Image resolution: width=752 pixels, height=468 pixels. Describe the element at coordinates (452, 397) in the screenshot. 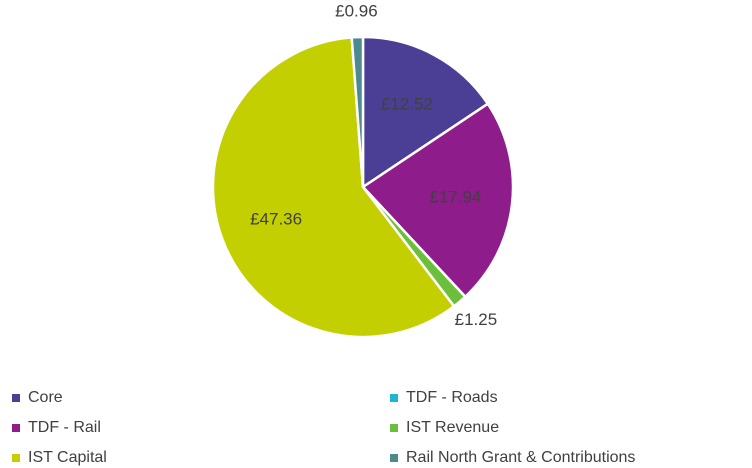

I see `legend-label: TDF - Roads` at that location.